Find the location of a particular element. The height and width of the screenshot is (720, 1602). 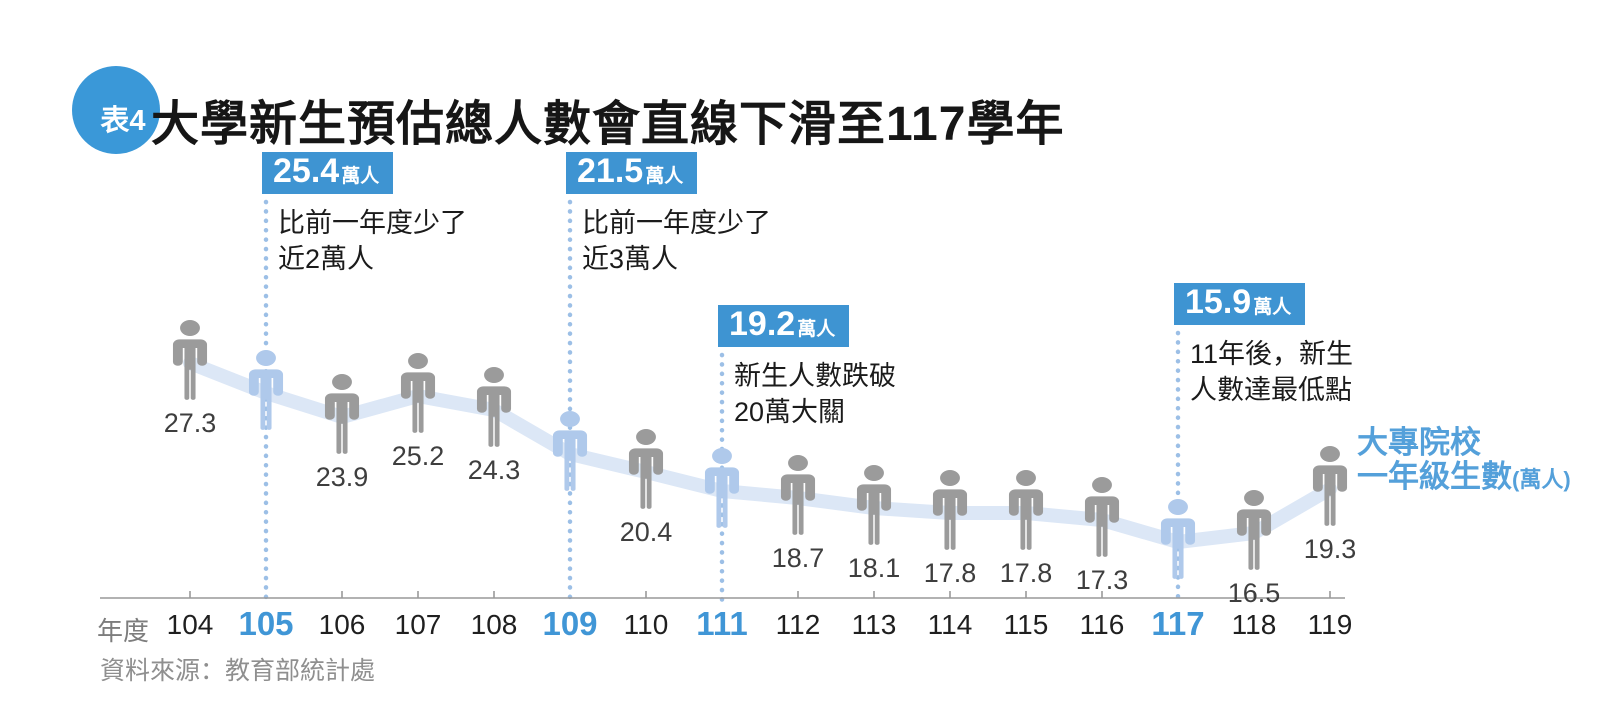

value-label-112: 18.7 is located at coordinates (798, 558).